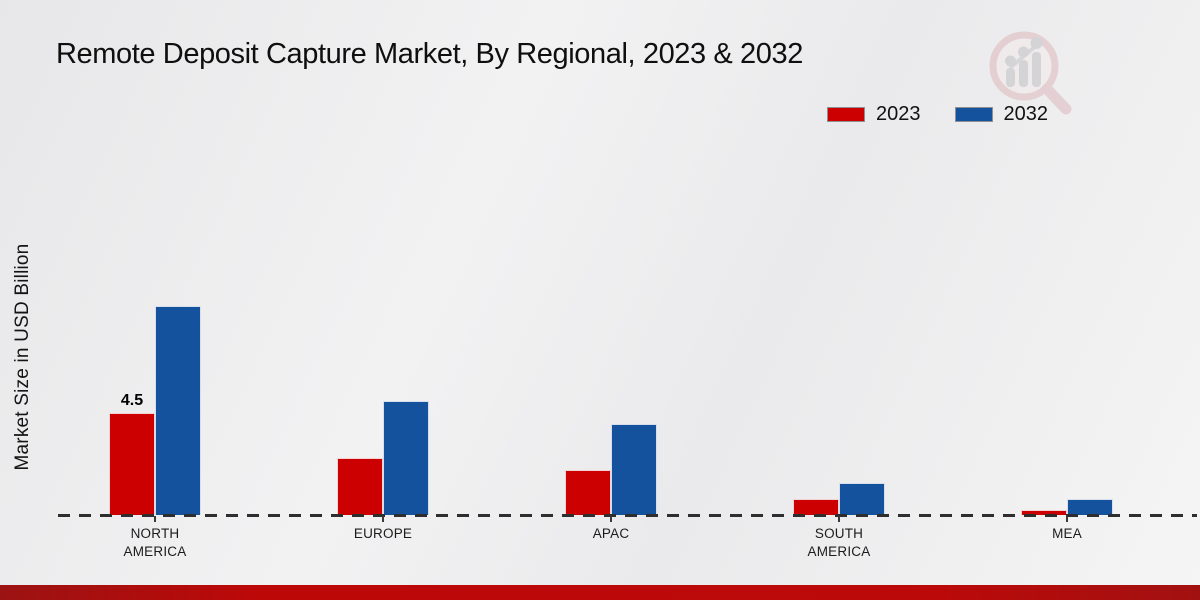 The height and width of the screenshot is (600, 1200). Describe the element at coordinates (611, 533) in the screenshot. I see `x-axis-label-apac: APAC` at that location.